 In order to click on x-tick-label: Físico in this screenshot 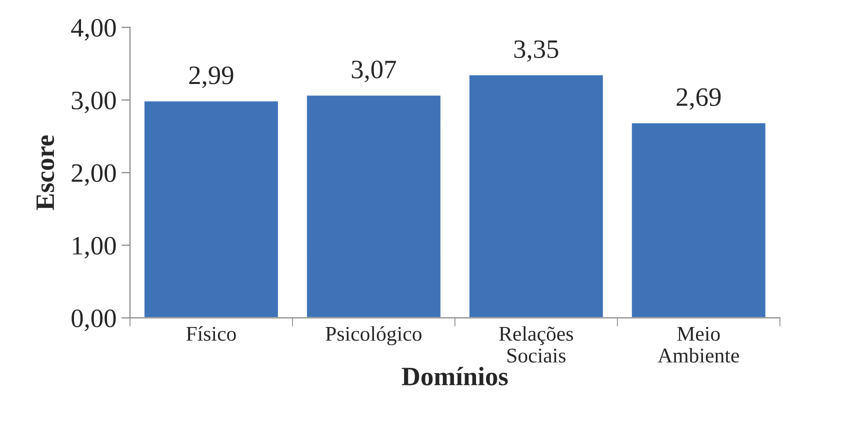, I will do `click(211, 333)`.